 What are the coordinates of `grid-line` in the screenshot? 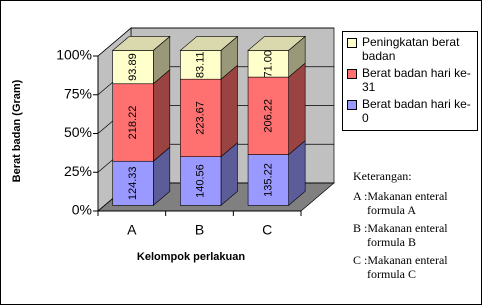 It's located at (215, 42).